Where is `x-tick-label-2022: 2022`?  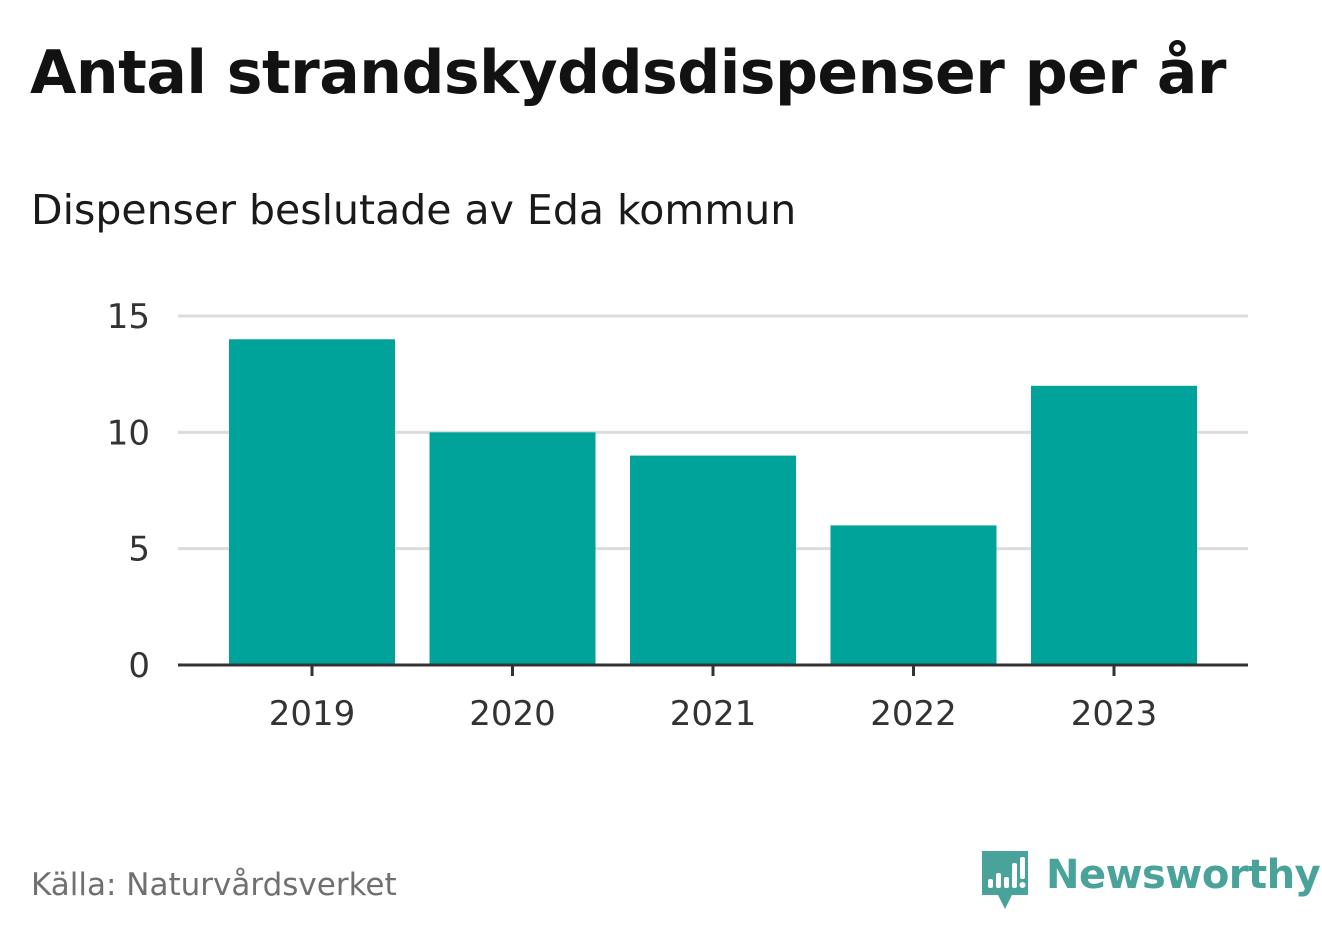
x-tick-label-2022: 2022 is located at coordinates (913, 714).